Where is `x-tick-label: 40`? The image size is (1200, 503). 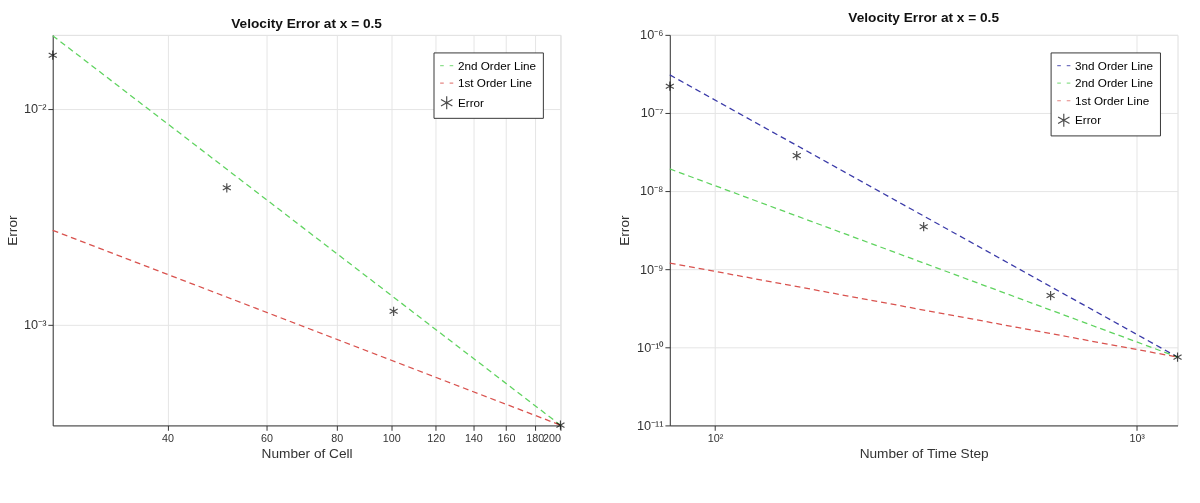
x-tick-label: 40 is located at coordinates (168, 437).